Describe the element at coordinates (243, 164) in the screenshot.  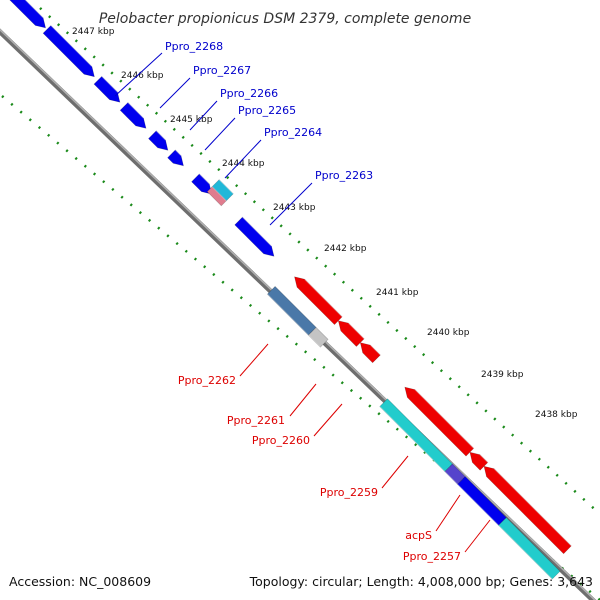
I see `kbp-tick-label: 2444 kbp` at that location.